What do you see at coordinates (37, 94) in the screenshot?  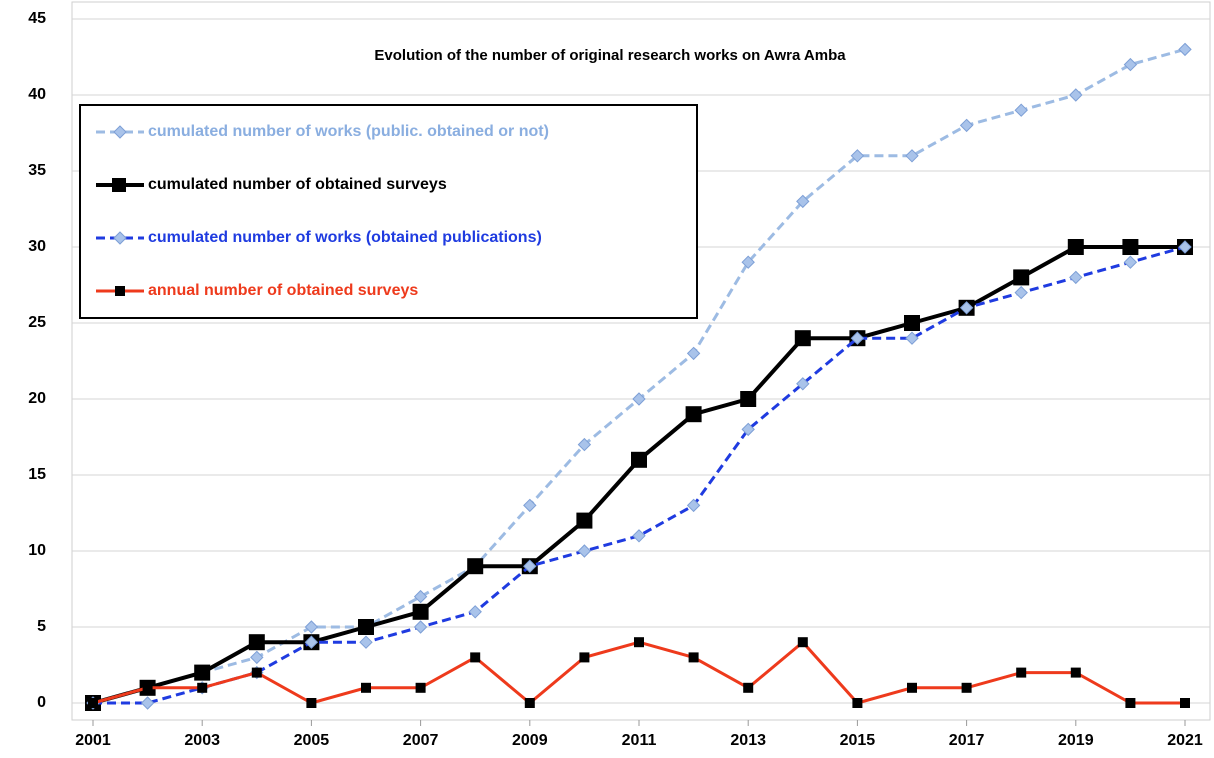 I see `y-tick-label: 40` at bounding box center [37, 94].